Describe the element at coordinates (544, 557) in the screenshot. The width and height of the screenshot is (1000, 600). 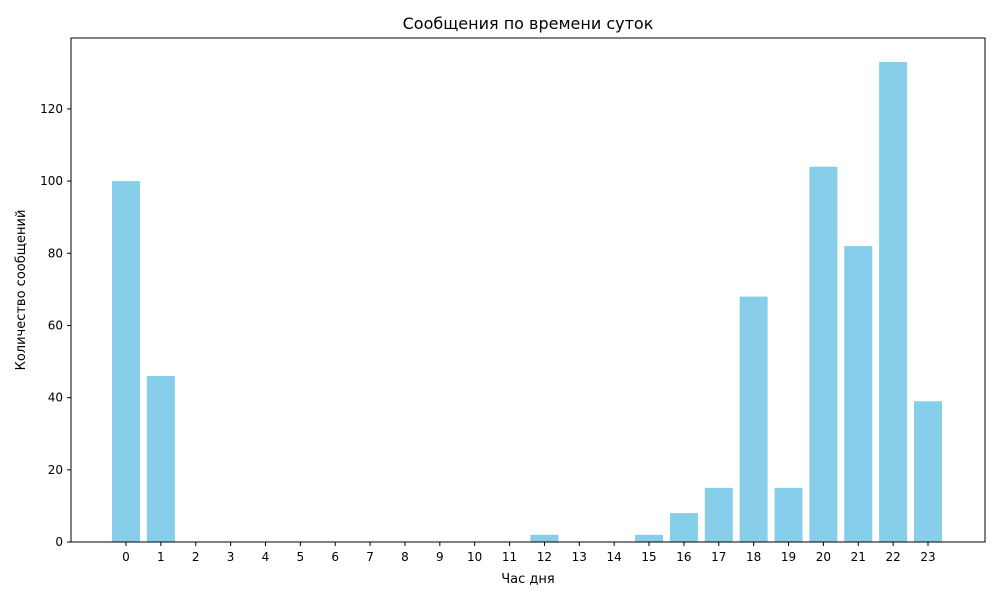
I see `x-tick-label: 12` at that location.